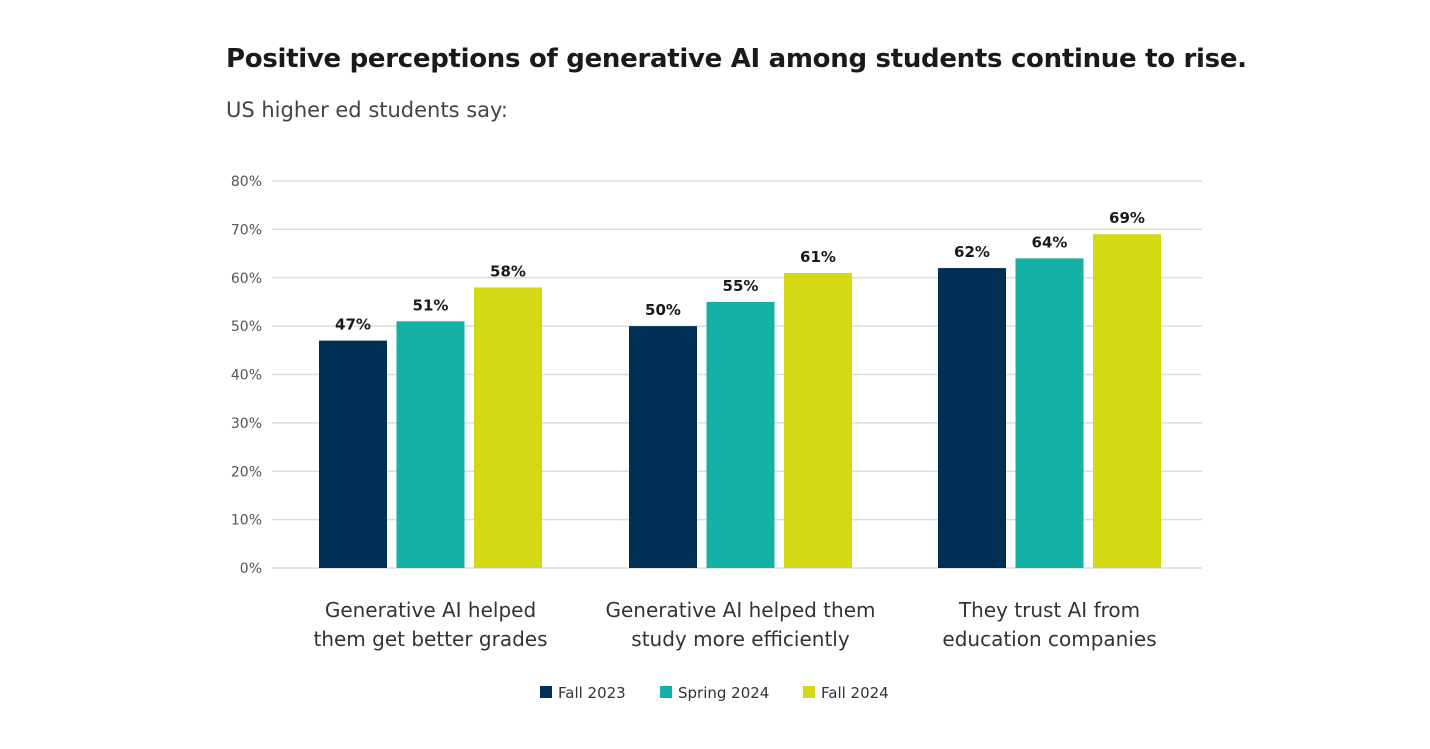 Image resolution: width=1430 pixels, height=749 pixels. What do you see at coordinates (855, 693) in the screenshot?
I see `legend-label: Fall 2024` at bounding box center [855, 693].